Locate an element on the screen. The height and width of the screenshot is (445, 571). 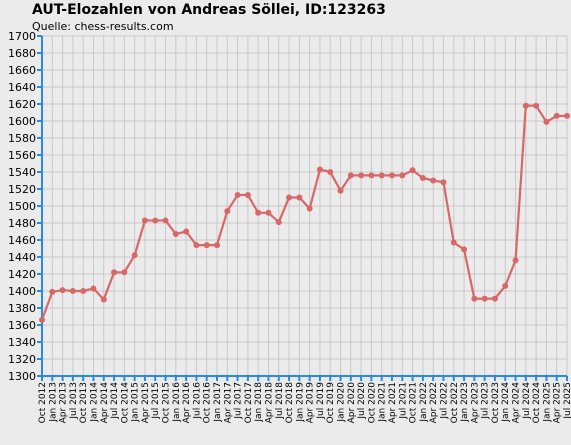
y-tick-label: 1320 is located at coordinates (22, 359).